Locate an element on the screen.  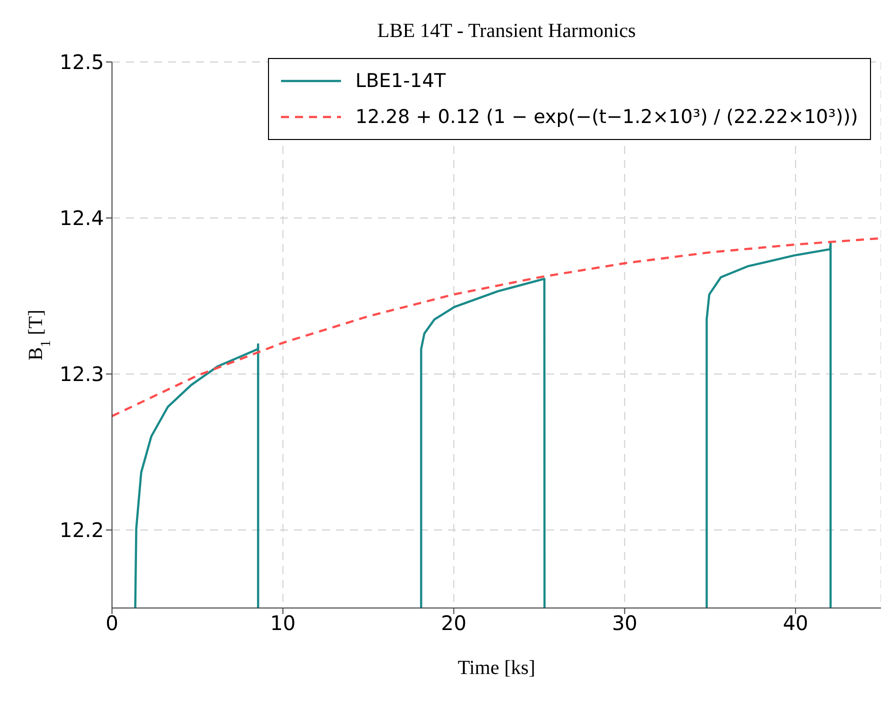
x-tick-label: 20 is located at coordinates (454, 623).